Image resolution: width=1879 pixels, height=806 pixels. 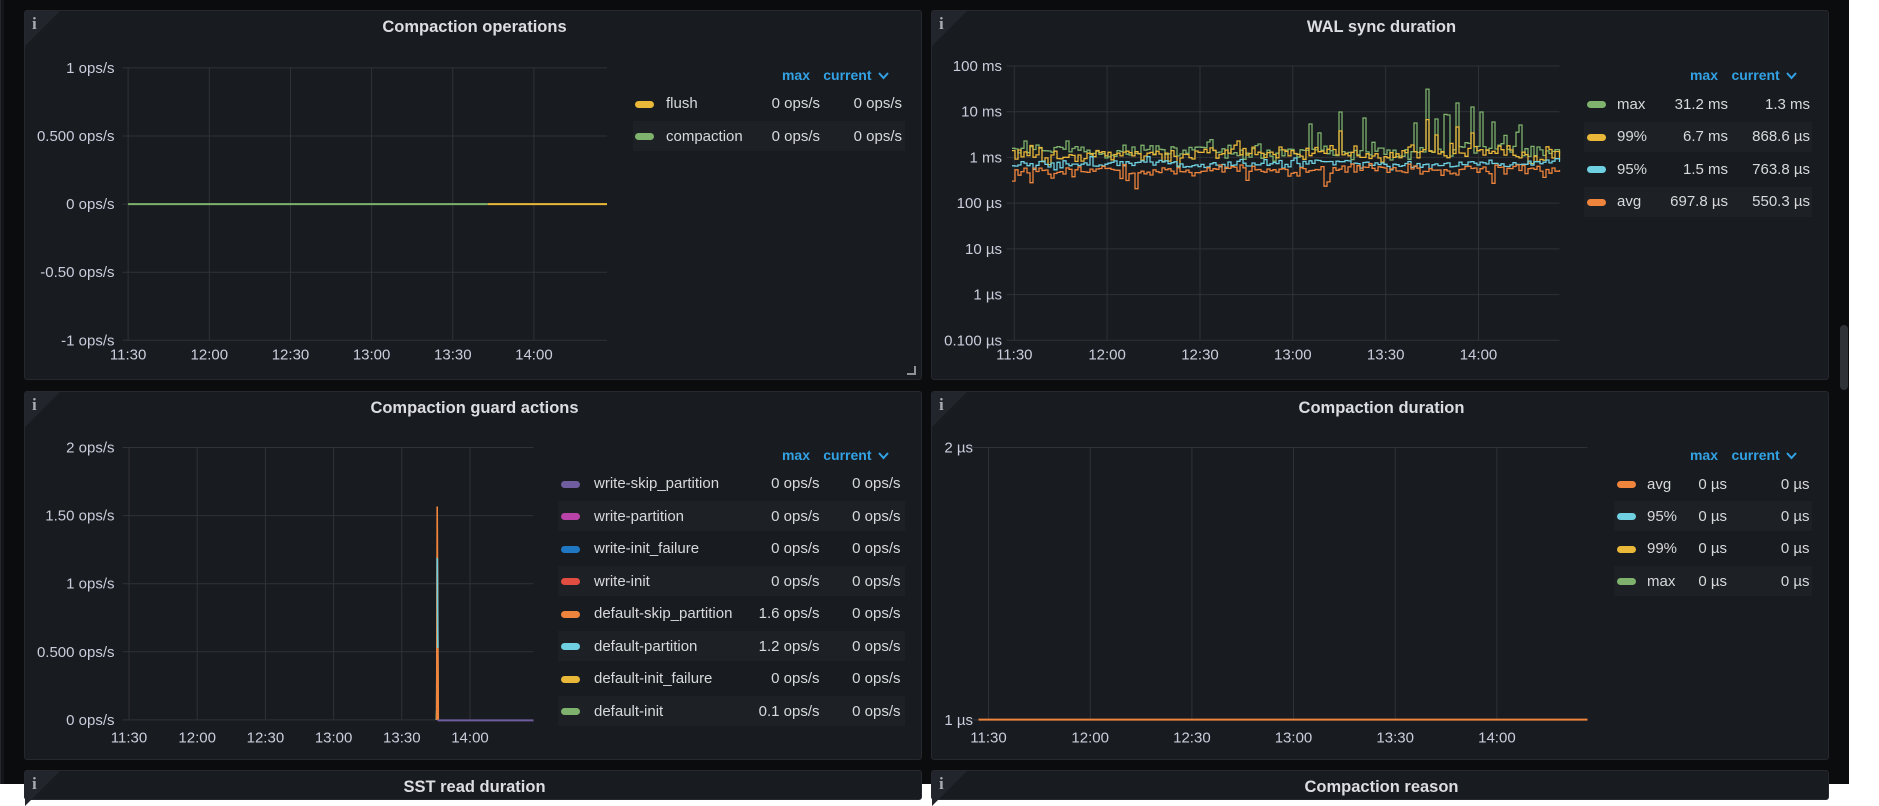 I want to click on svg-text: 10 ms, so click(x=981, y=112).